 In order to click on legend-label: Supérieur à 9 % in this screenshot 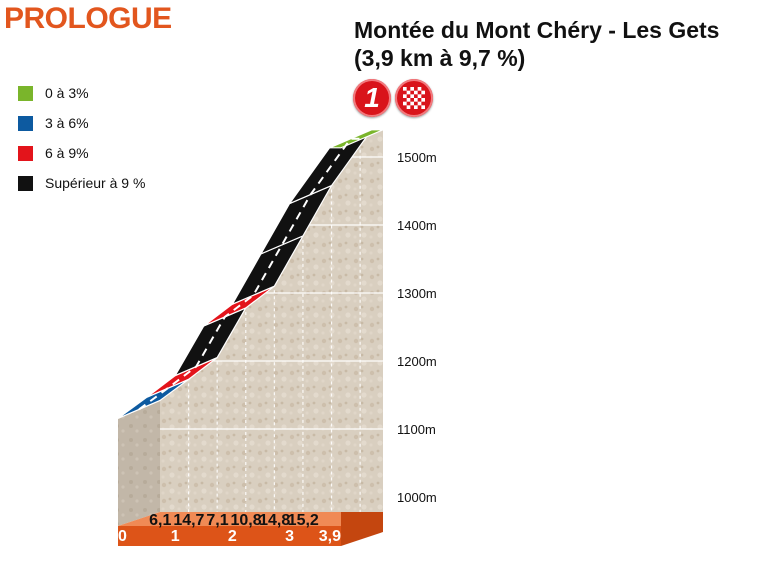, I will do `click(95, 183)`.